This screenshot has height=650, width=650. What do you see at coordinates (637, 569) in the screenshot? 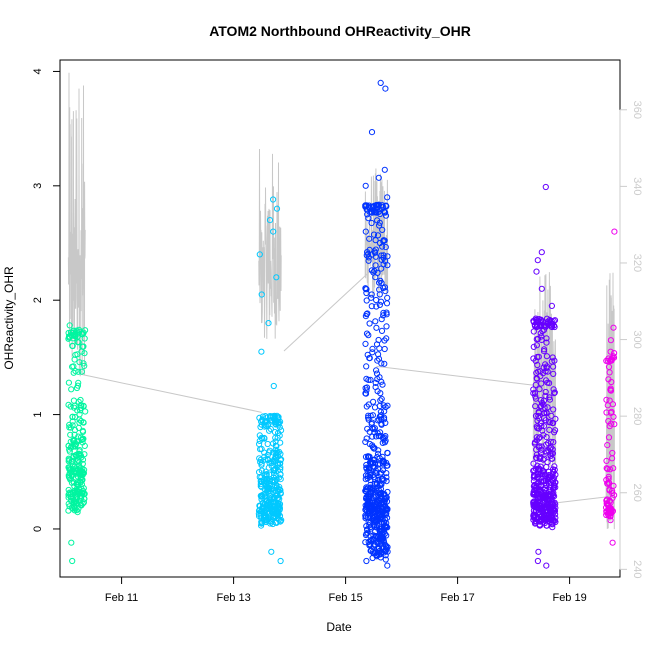
I see `y2-tick-label: 240` at bounding box center [637, 569].